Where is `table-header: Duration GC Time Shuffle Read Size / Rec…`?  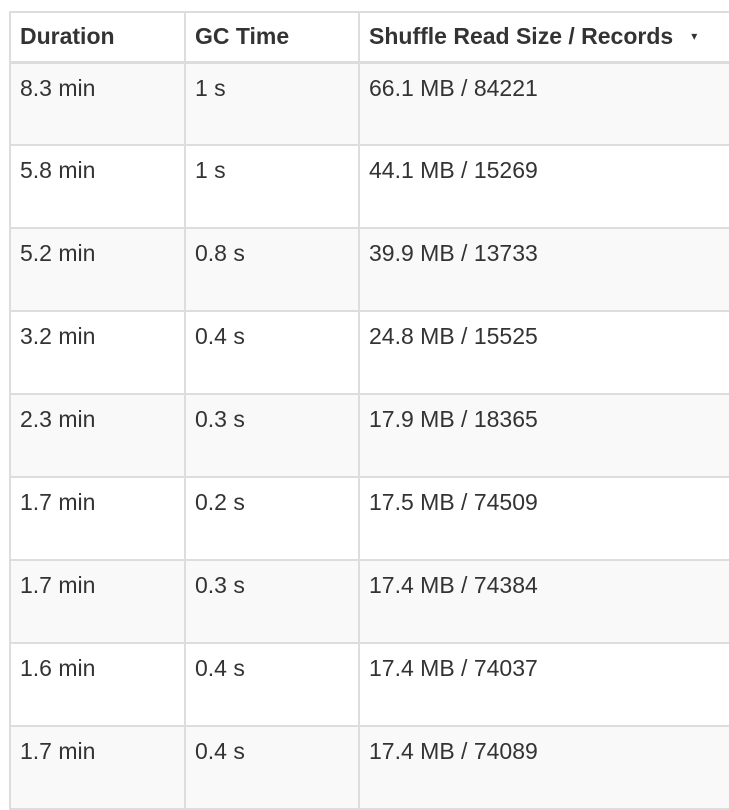 table-header: Duration GC Time Shuffle Read Size / Rec… is located at coordinates (369, 37).